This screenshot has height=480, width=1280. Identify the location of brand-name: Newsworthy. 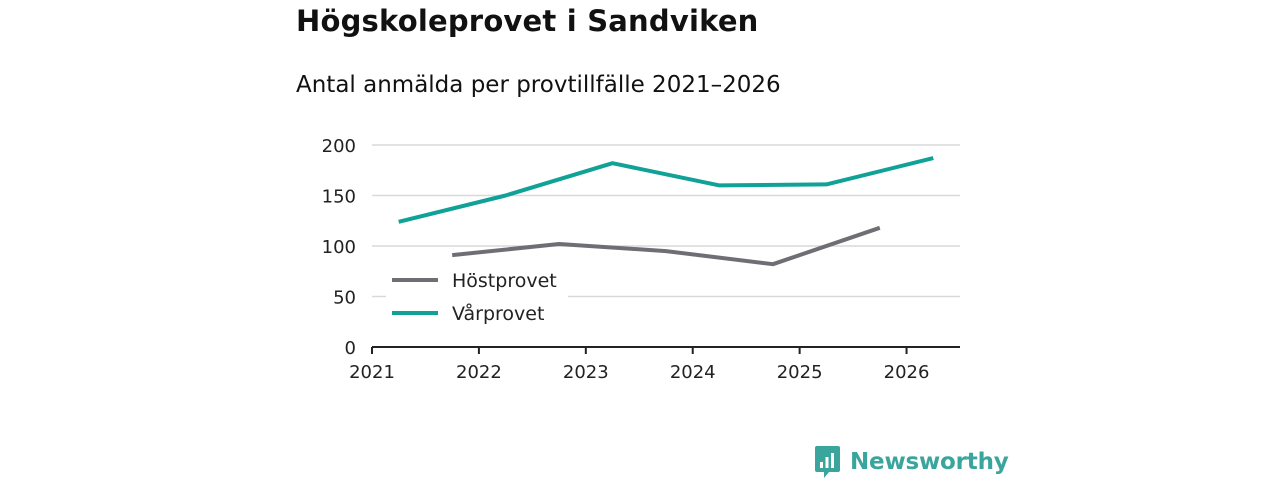
(929, 462).